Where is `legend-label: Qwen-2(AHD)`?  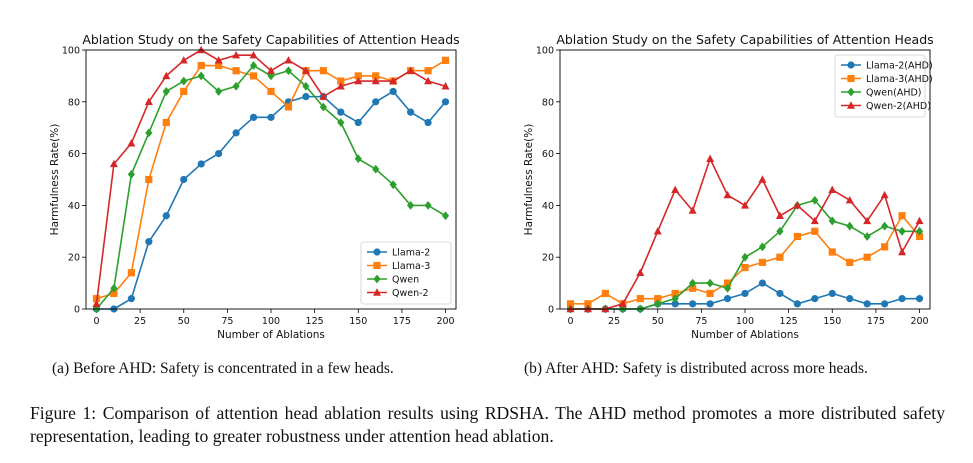
legend-label: Qwen-2(AHD) is located at coordinates (898, 106).